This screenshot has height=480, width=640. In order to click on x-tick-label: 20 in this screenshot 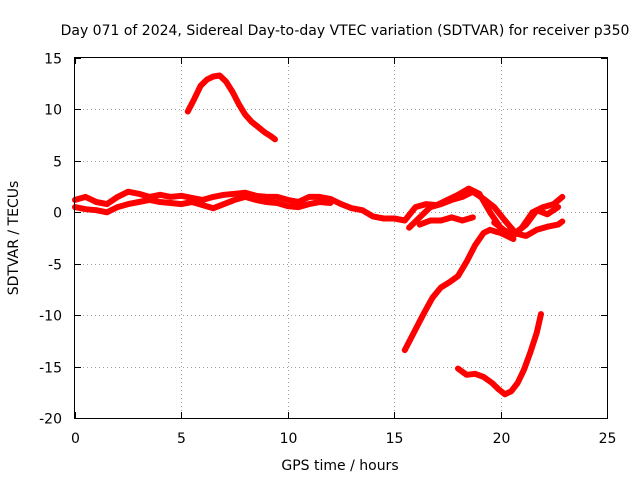, I will do `click(502, 439)`.